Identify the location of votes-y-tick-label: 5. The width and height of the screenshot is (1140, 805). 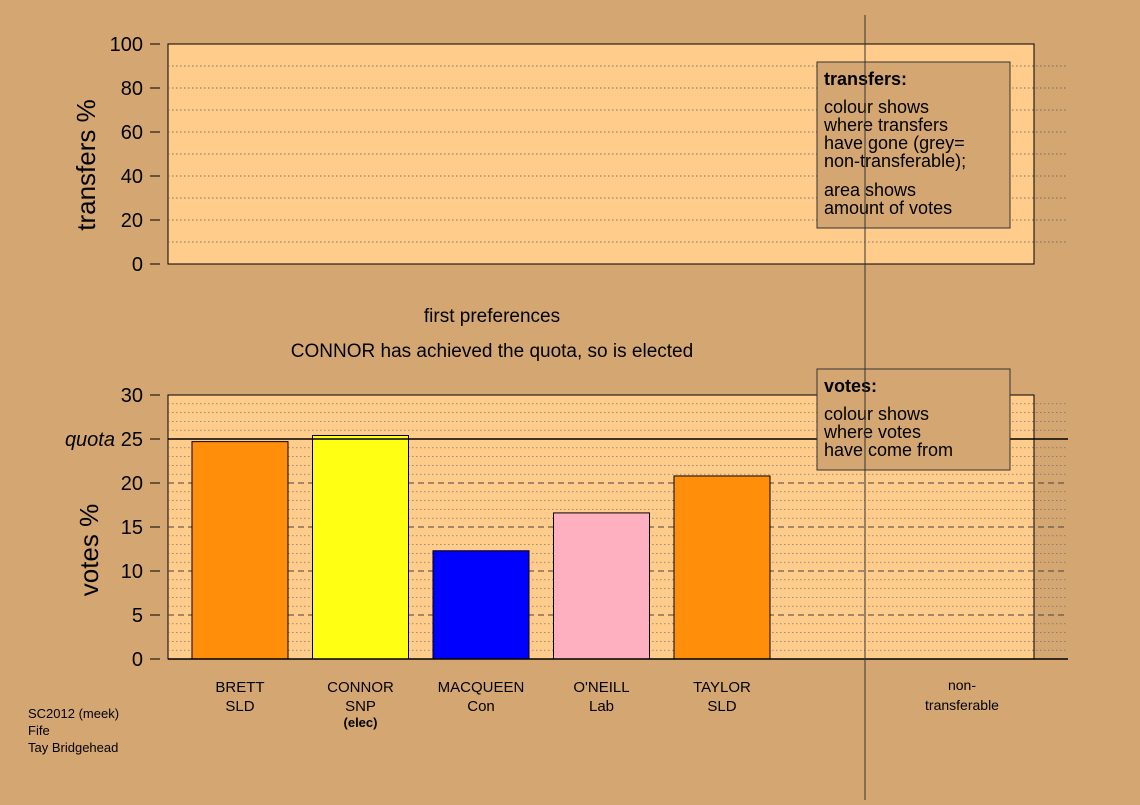
(137, 616).